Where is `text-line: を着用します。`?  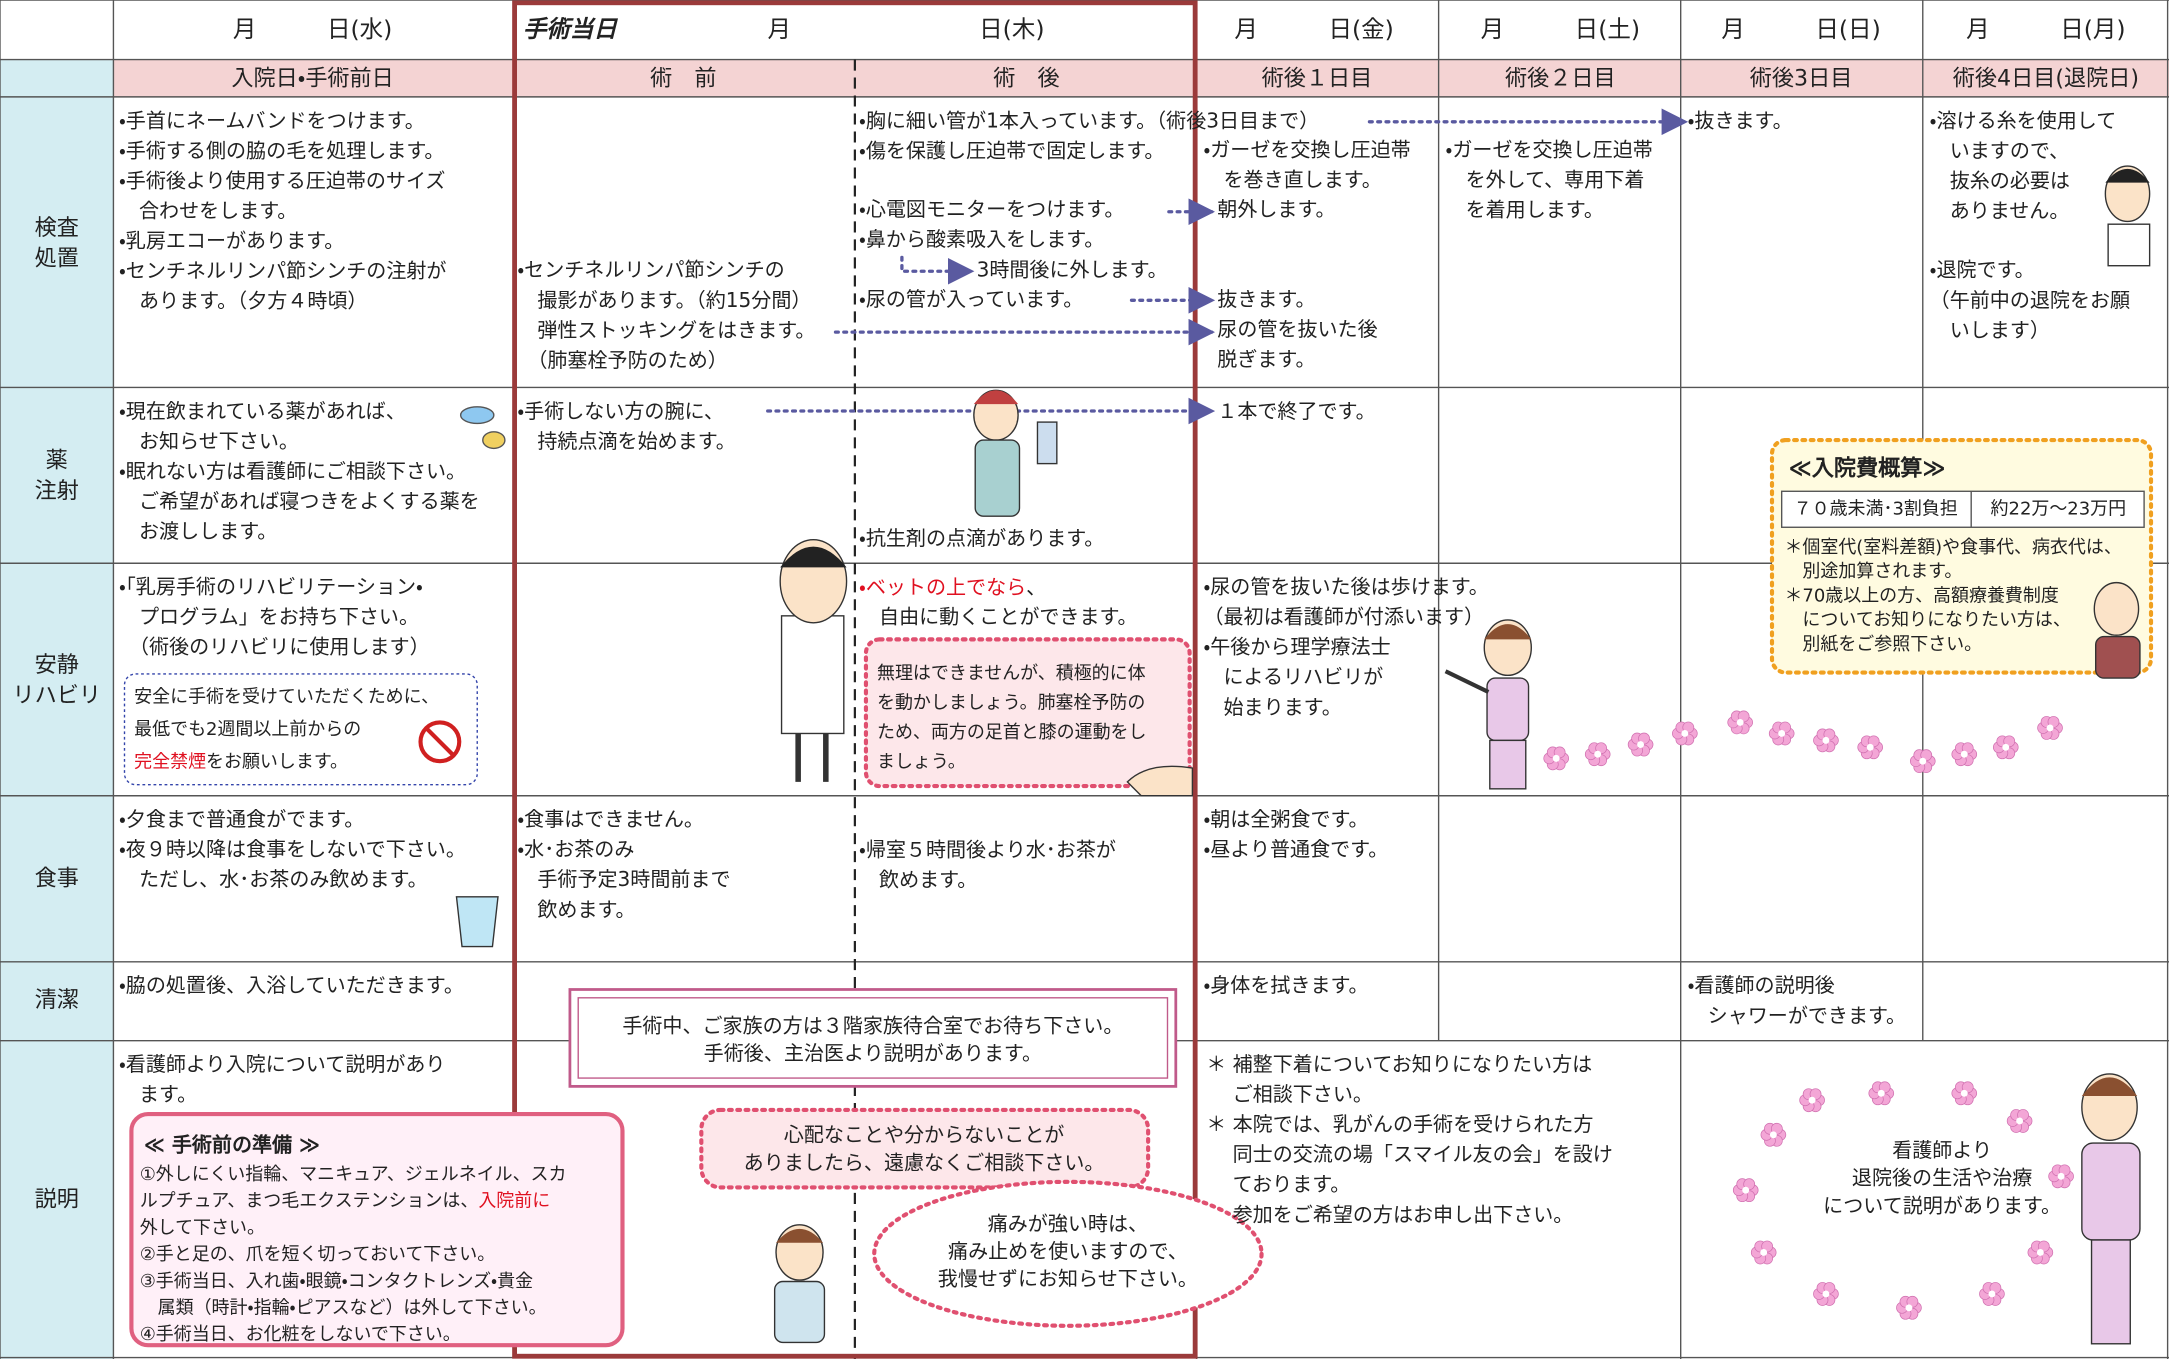 text-line: を着用します。 is located at coordinates (1525, 209).